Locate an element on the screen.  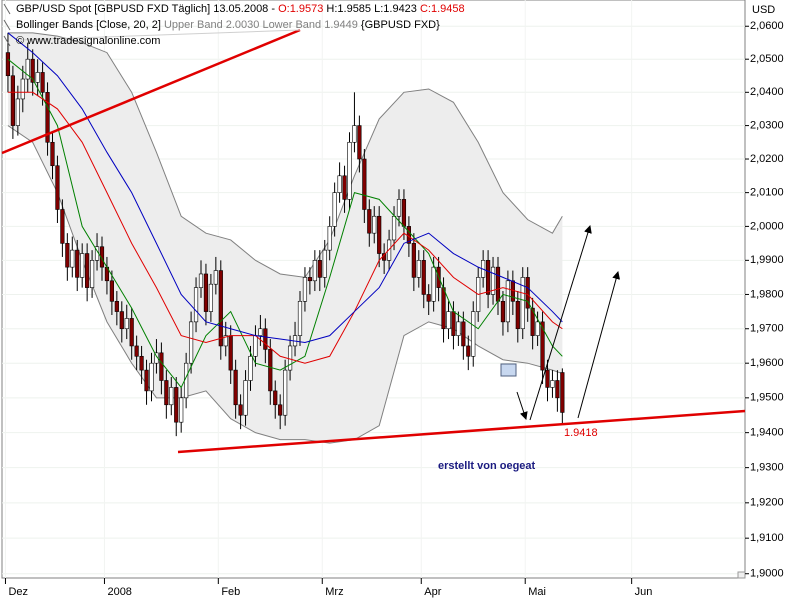
y-tick-label: 1,9400 is located at coordinates (767, 433).